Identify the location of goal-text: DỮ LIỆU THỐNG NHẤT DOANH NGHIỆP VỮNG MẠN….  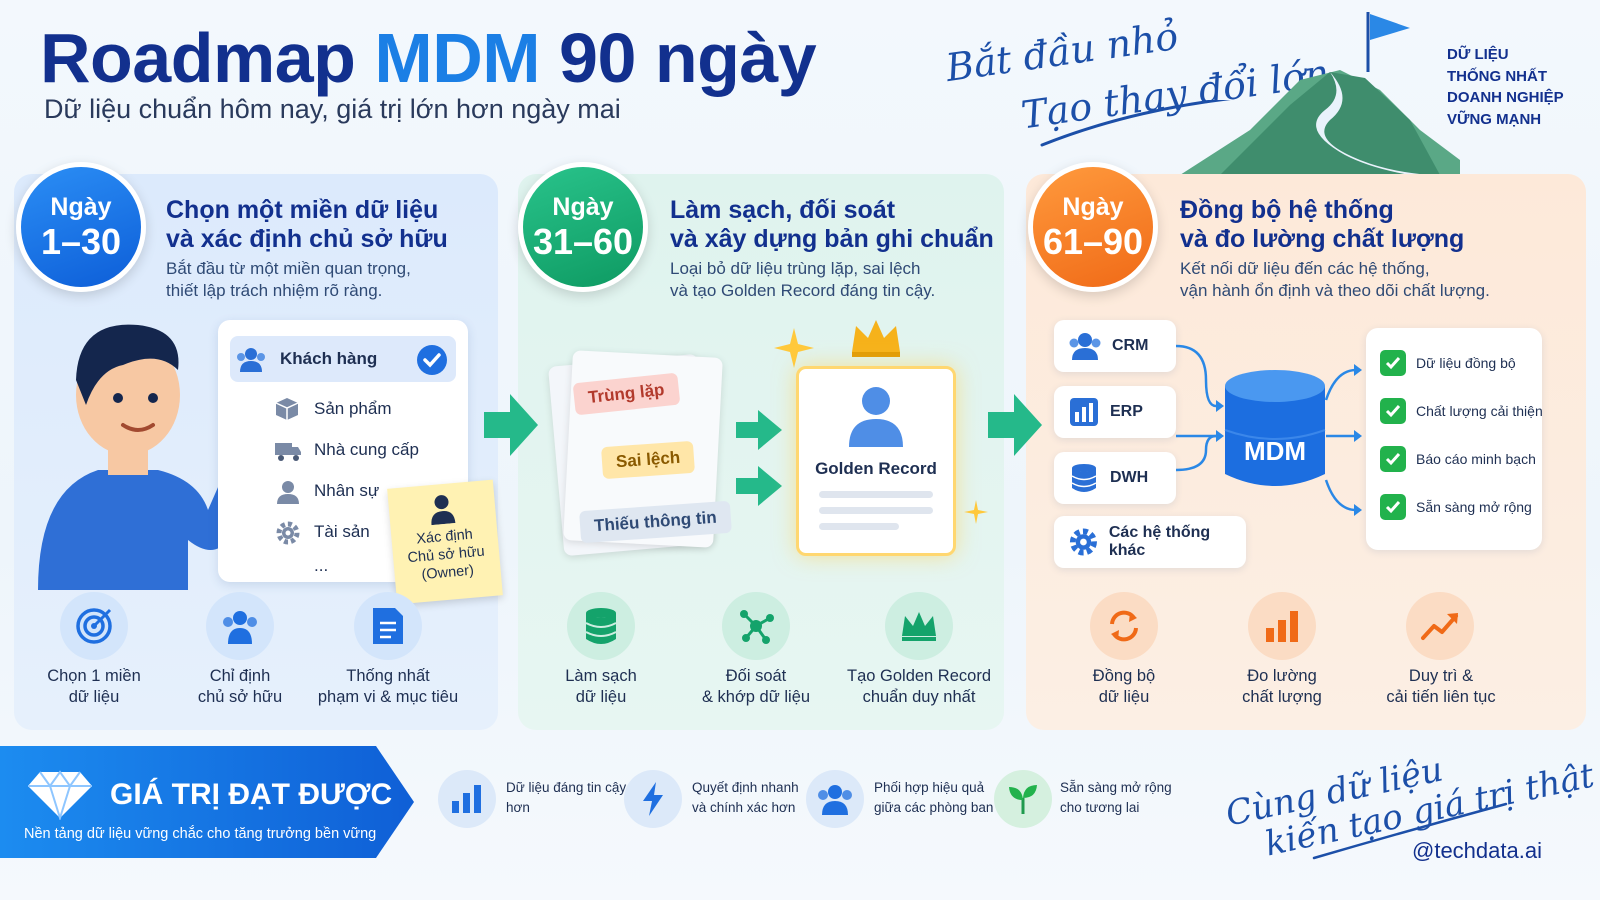
(1505, 87).